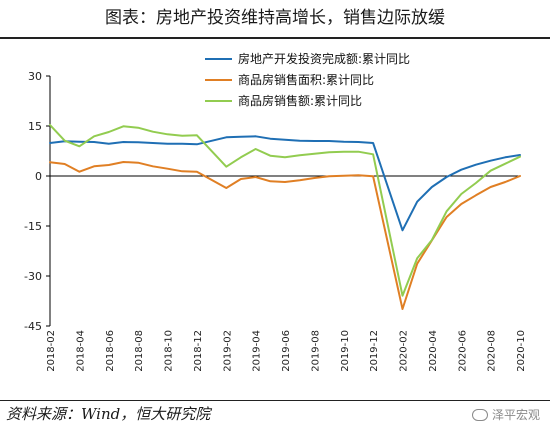 Image resolution: width=550 pixels, height=432 pixels. I want to click on footer-divider, so click(275, 400).